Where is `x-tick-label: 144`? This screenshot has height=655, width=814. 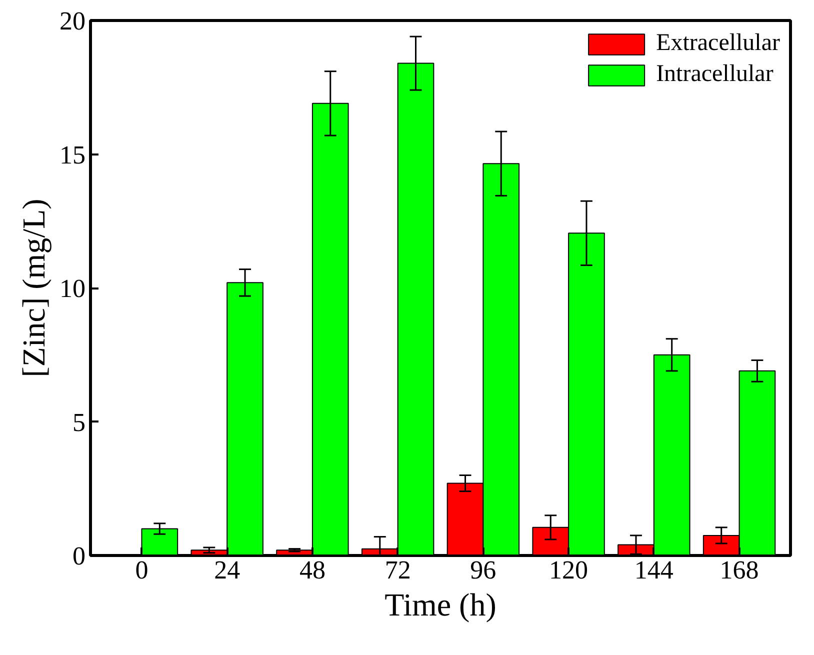 x-tick-label: 144 is located at coordinates (654, 570).